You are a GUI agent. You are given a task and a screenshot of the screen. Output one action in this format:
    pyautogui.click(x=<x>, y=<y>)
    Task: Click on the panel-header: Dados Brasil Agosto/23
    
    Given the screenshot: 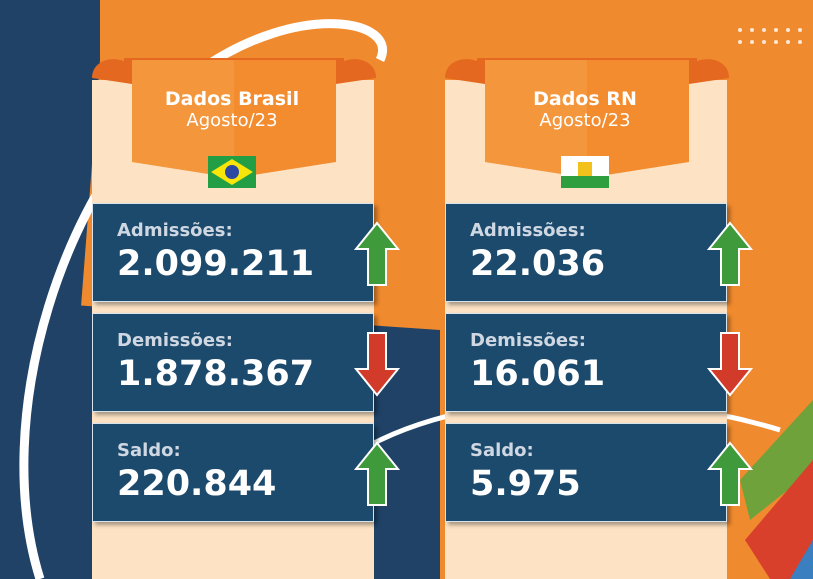 What is the action you would take?
    pyautogui.click(x=232, y=110)
    